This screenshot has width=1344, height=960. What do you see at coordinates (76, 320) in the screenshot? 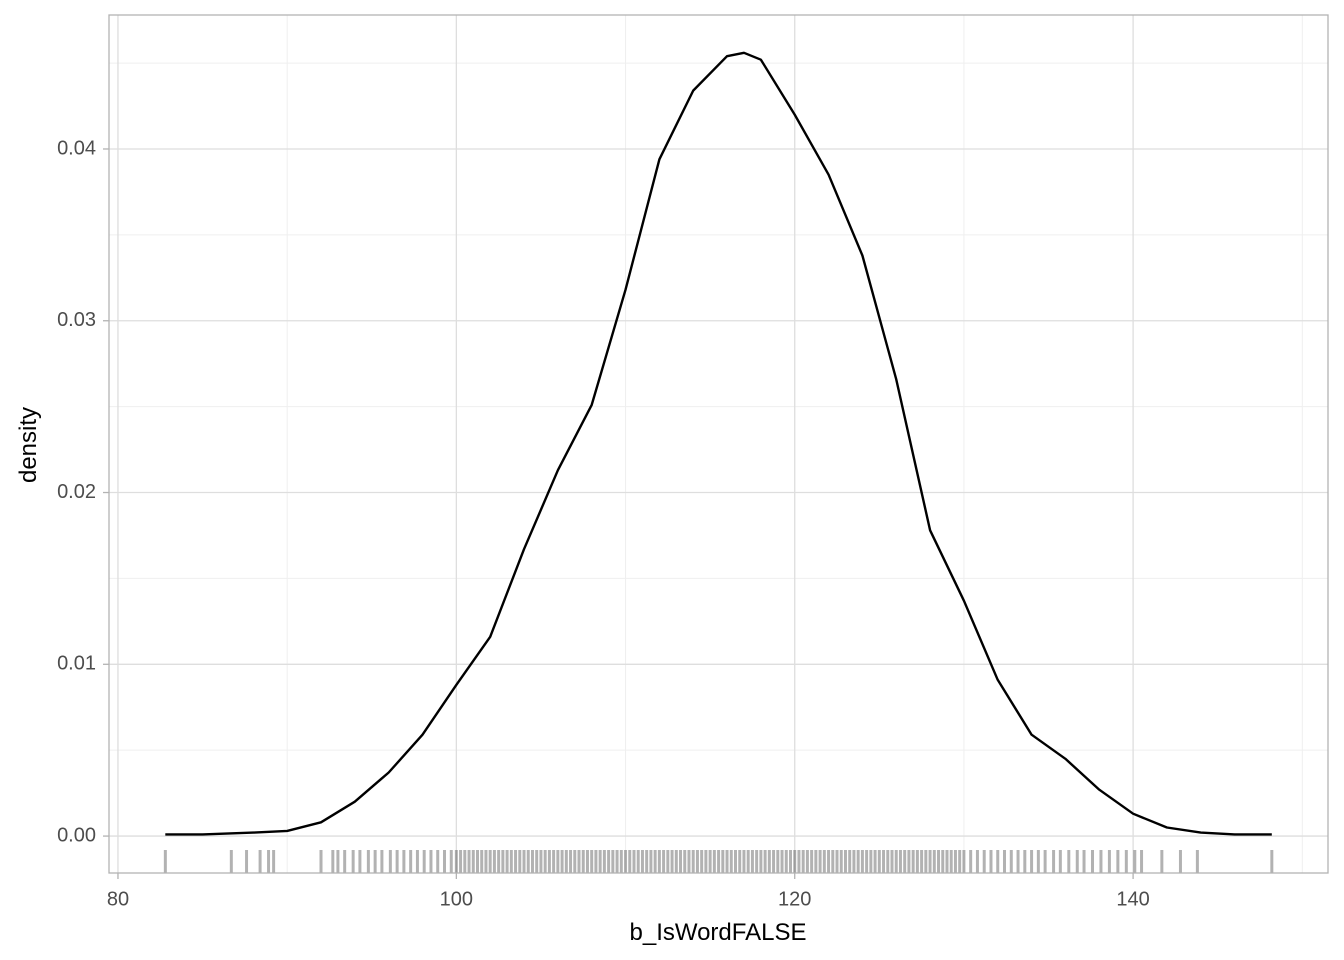
I see `y-tick-label: 0.03` at bounding box center [76, 320].